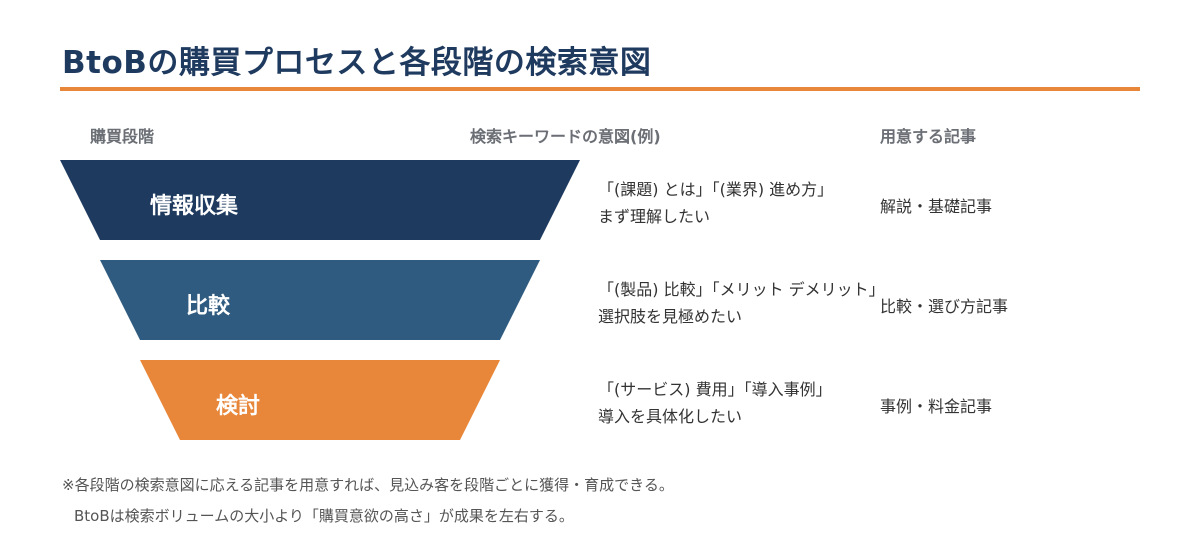 The width and height of the screenshot is (1200, 540). I want to click on stage-label-comparison: 比較, so click(208, 306).